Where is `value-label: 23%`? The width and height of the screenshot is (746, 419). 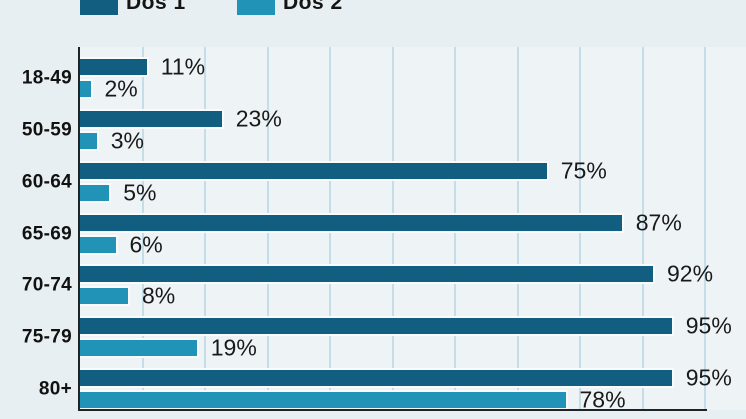 value-label: 23% is located at coordinates (258, 118).